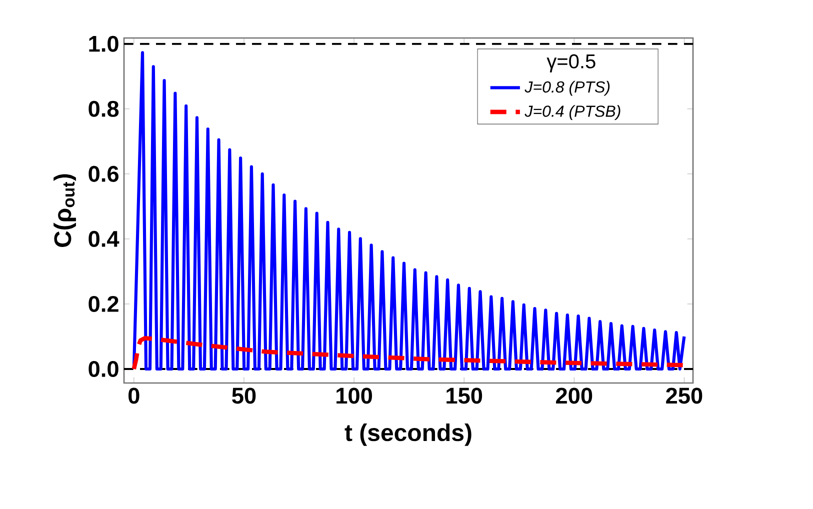 Image resolution: width=813 pixels, height=509 pixels. What do you see at coordinates (354, 396) in the screenshot?
I see `x-tick-label: 100` at bounding box center [354, 396].